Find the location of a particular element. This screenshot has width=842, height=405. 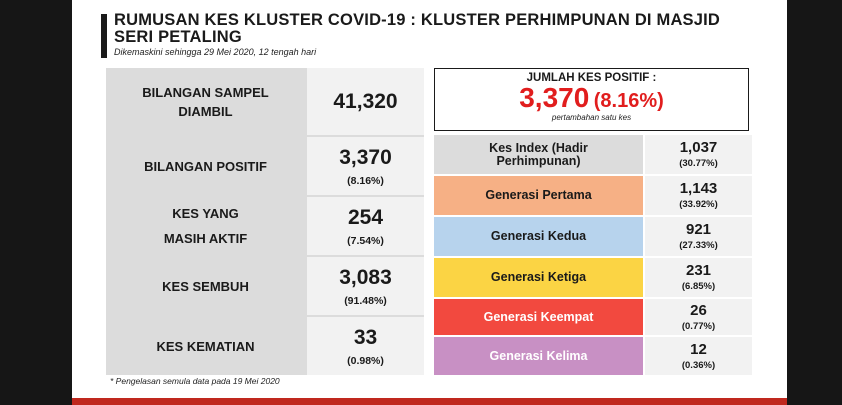

total-value: 3,370 is located at coordinates (554, 97).